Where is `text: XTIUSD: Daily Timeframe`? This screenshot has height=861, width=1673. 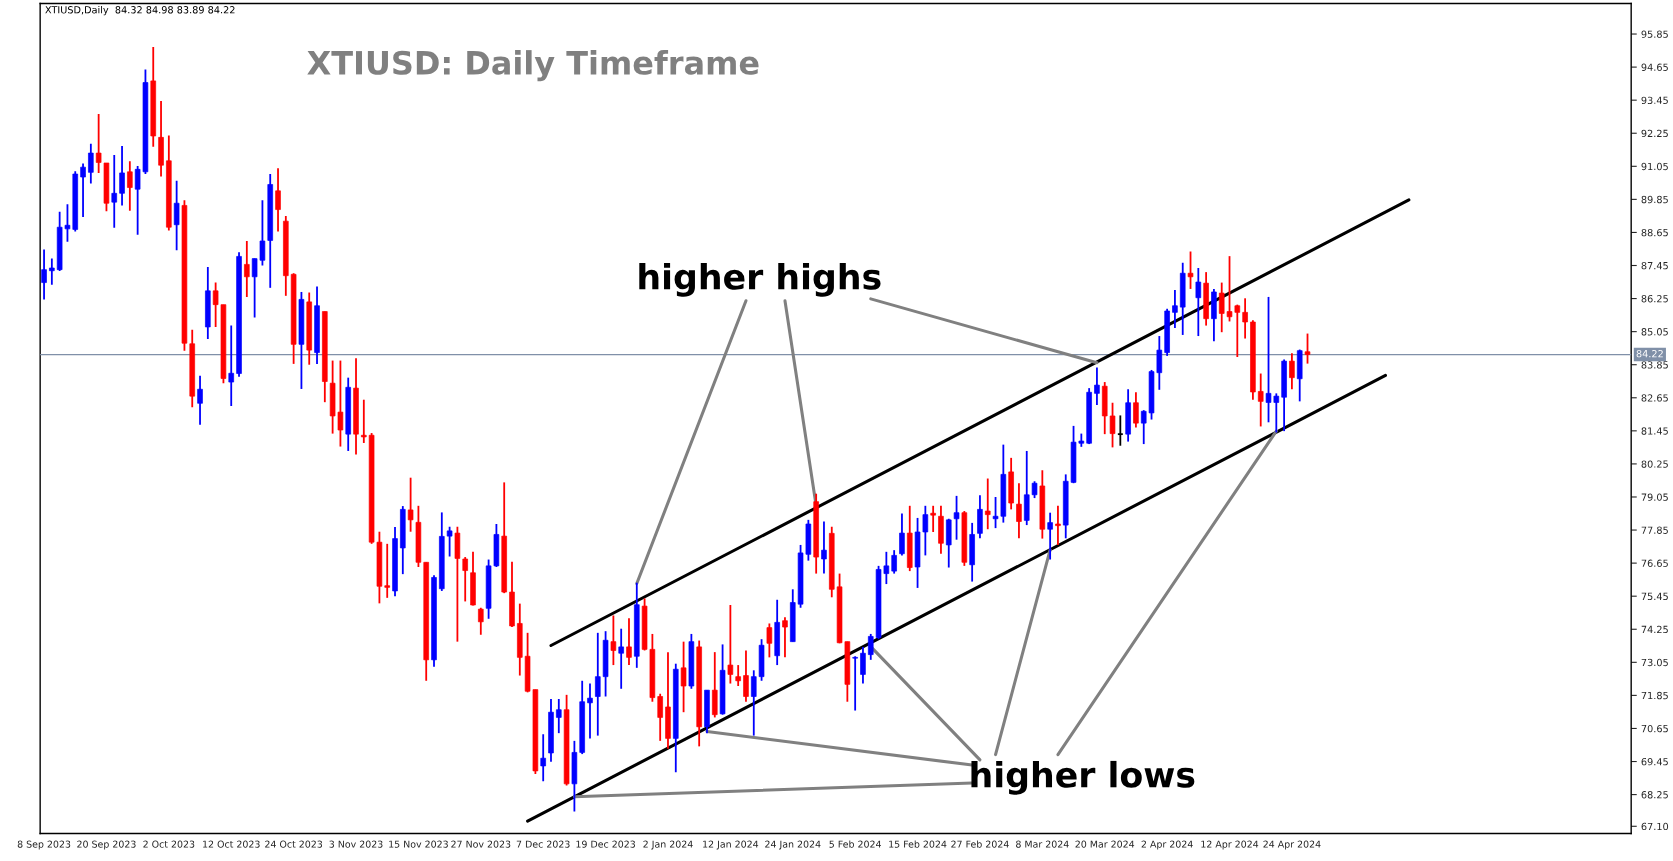 text: XTIUSD: Daily Timeframe is located at coordinates (533, 66).